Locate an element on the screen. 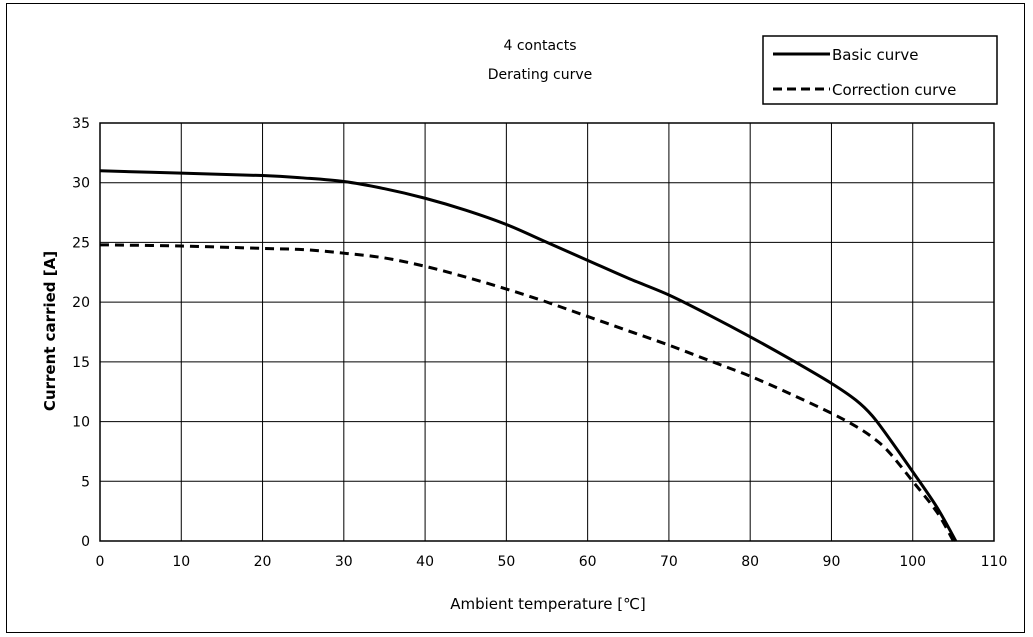 Image resolution: width=1033 pixels, height=637 pixels. x-axis-label: Ambient temperature [℃] is located at coordinates (548, 604).